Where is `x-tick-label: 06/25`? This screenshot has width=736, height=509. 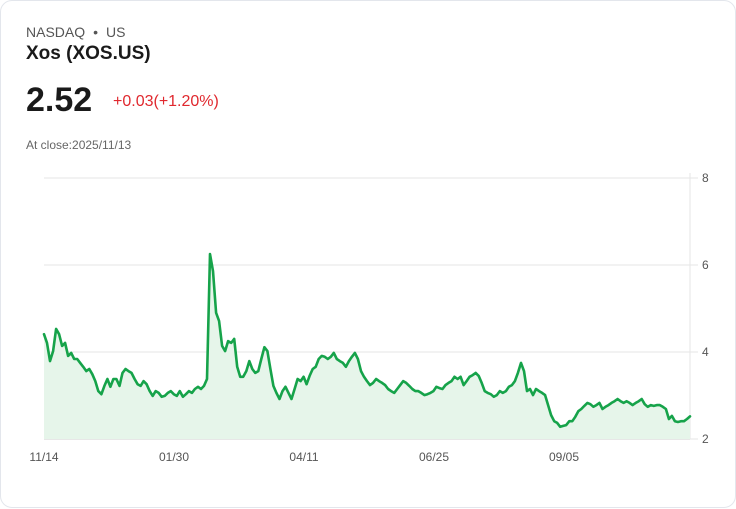 x-tick-label: 06/25 is located at coordinates (434, 457).